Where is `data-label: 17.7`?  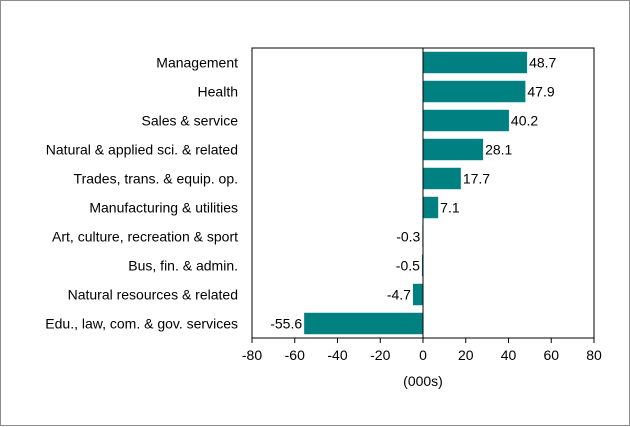
data-label: 17.7 is located at coordinates (476, 179).